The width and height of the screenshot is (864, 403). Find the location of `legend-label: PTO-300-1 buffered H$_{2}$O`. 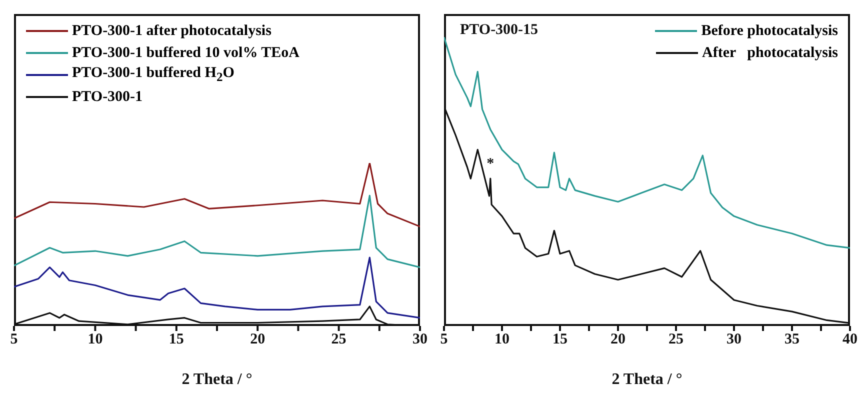

legend-label: PTO-300-1 buffered H$_{2}$O is located at coordinates (153, 75).